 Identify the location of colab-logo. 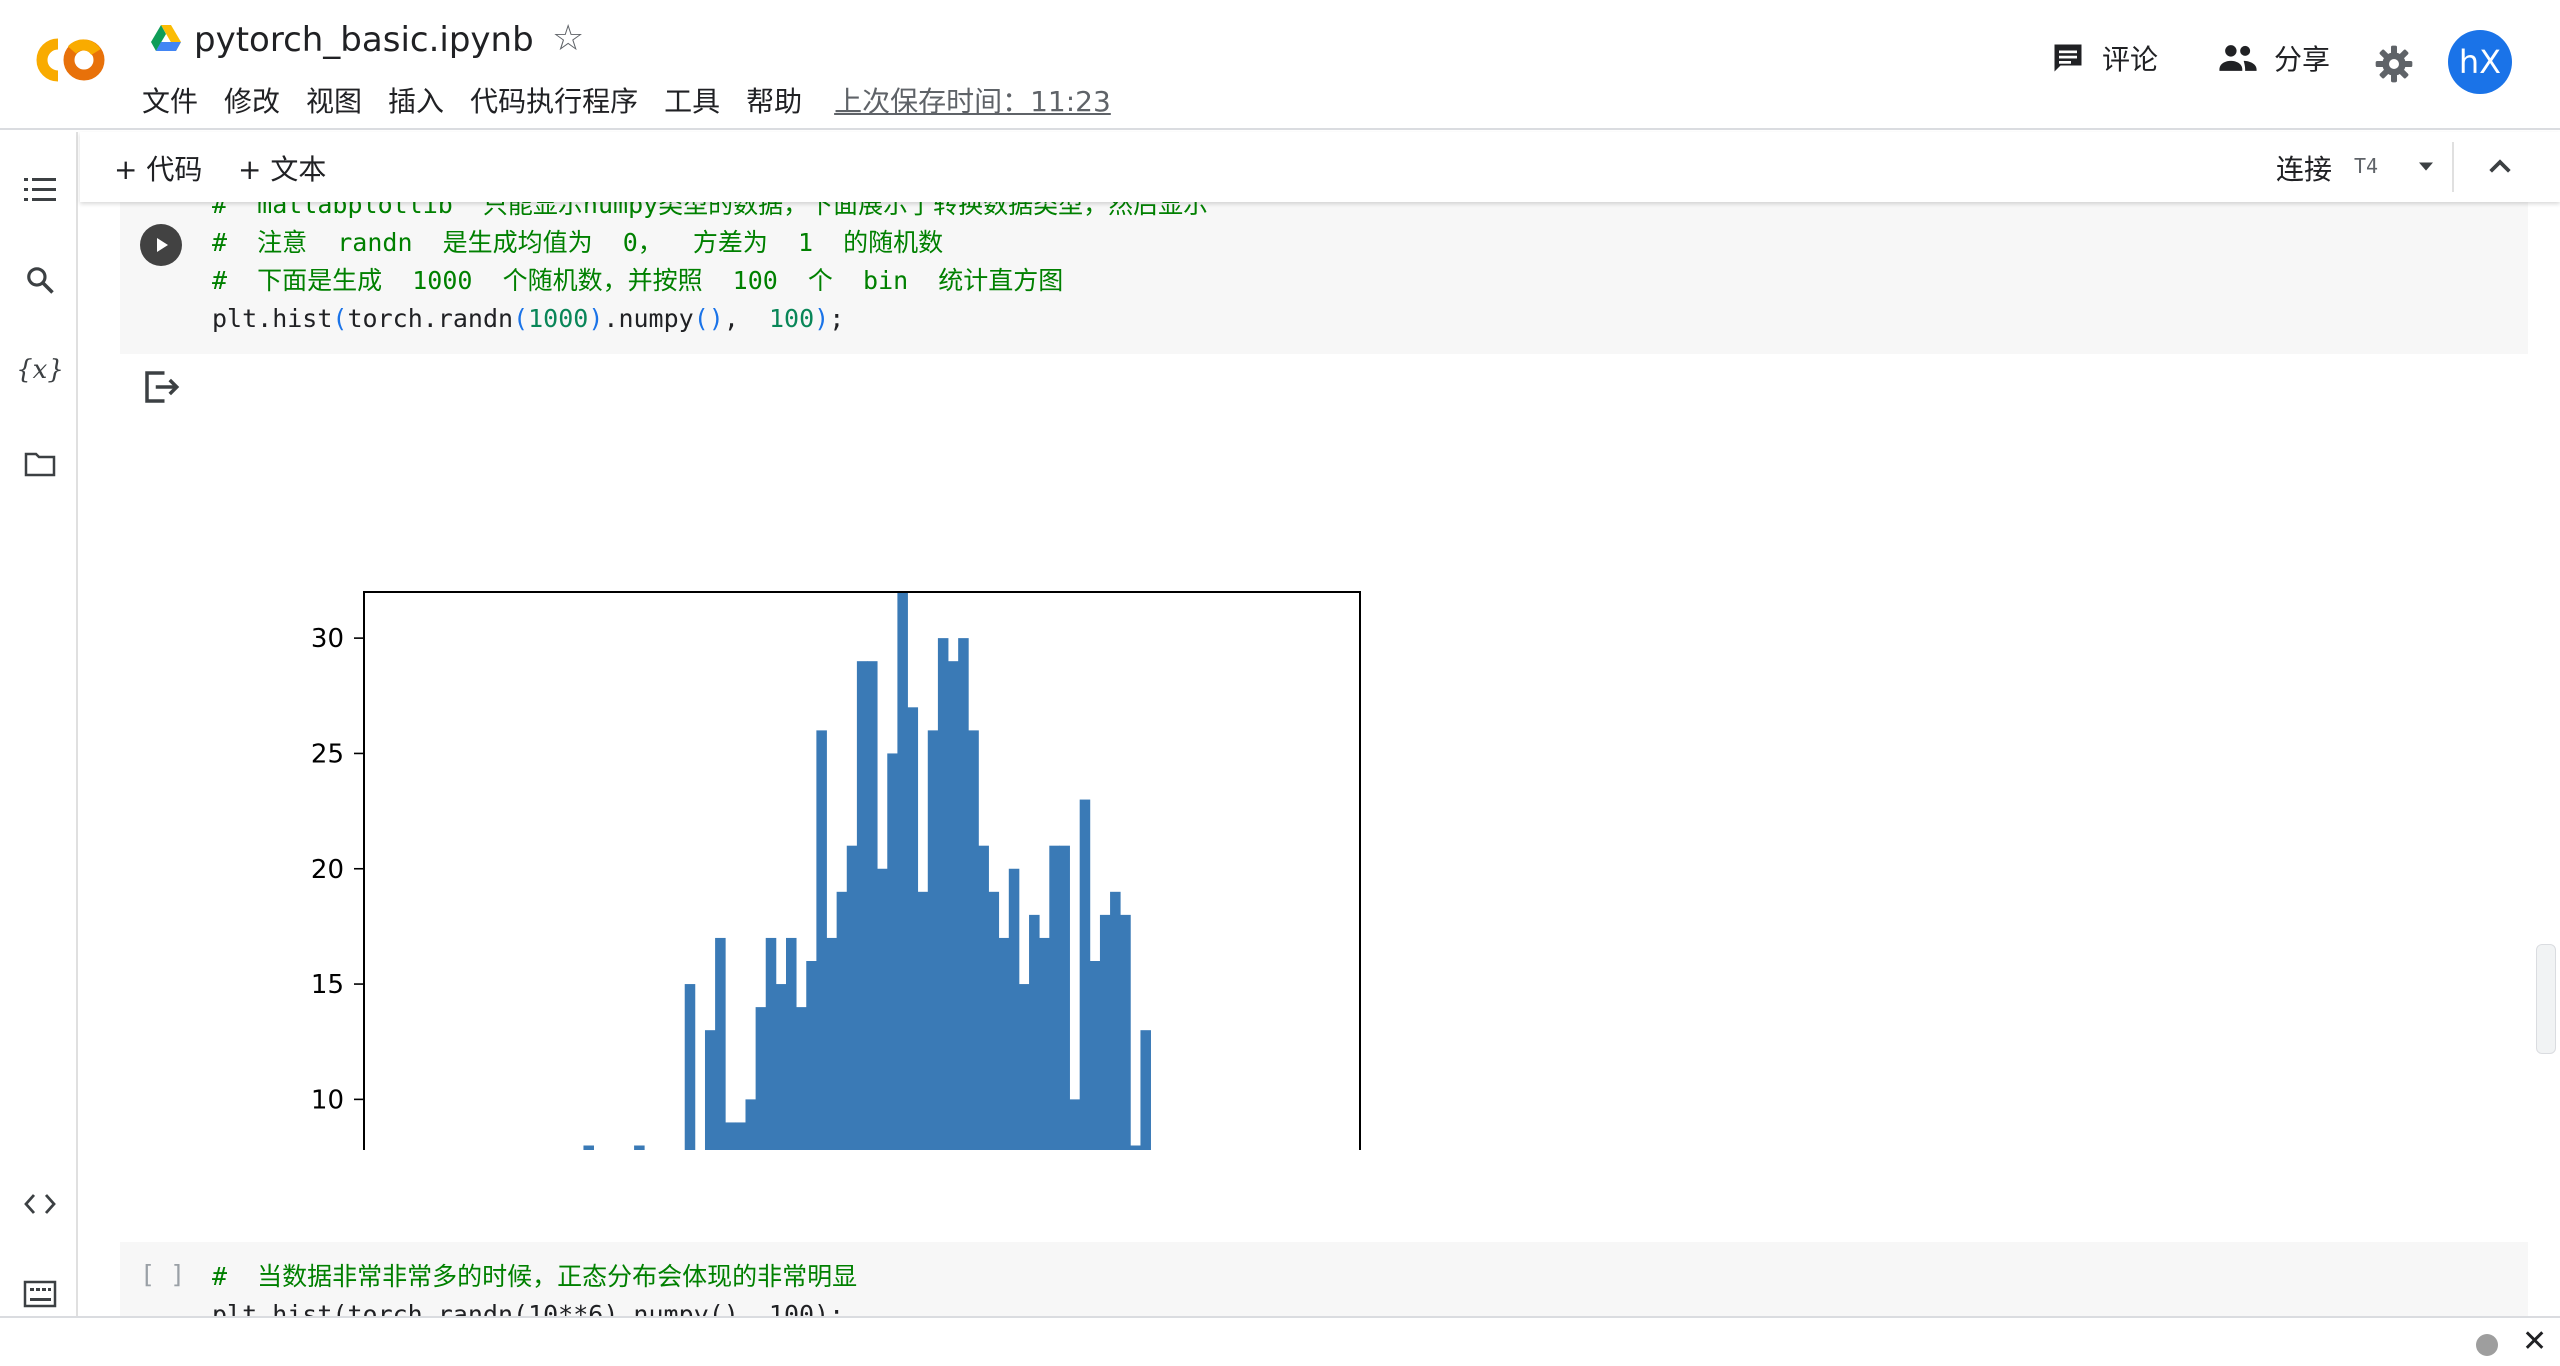
(70, 60).